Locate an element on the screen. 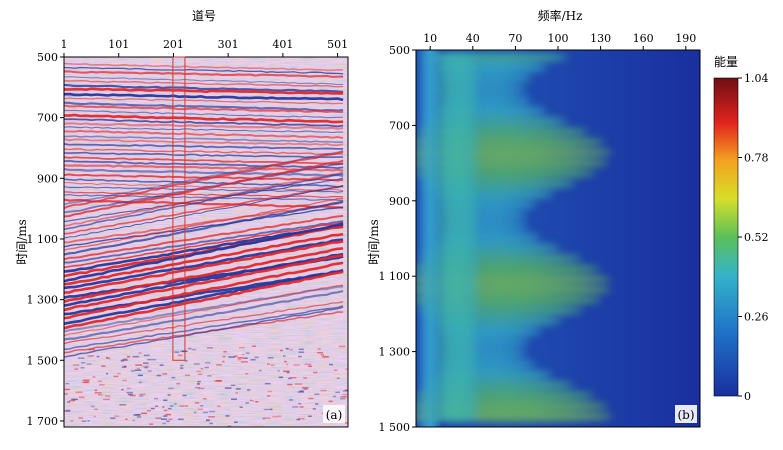 This screenshot has width=783, height=450. panel-b-x-tick-label: 130 is located at coordinates (600, 38).